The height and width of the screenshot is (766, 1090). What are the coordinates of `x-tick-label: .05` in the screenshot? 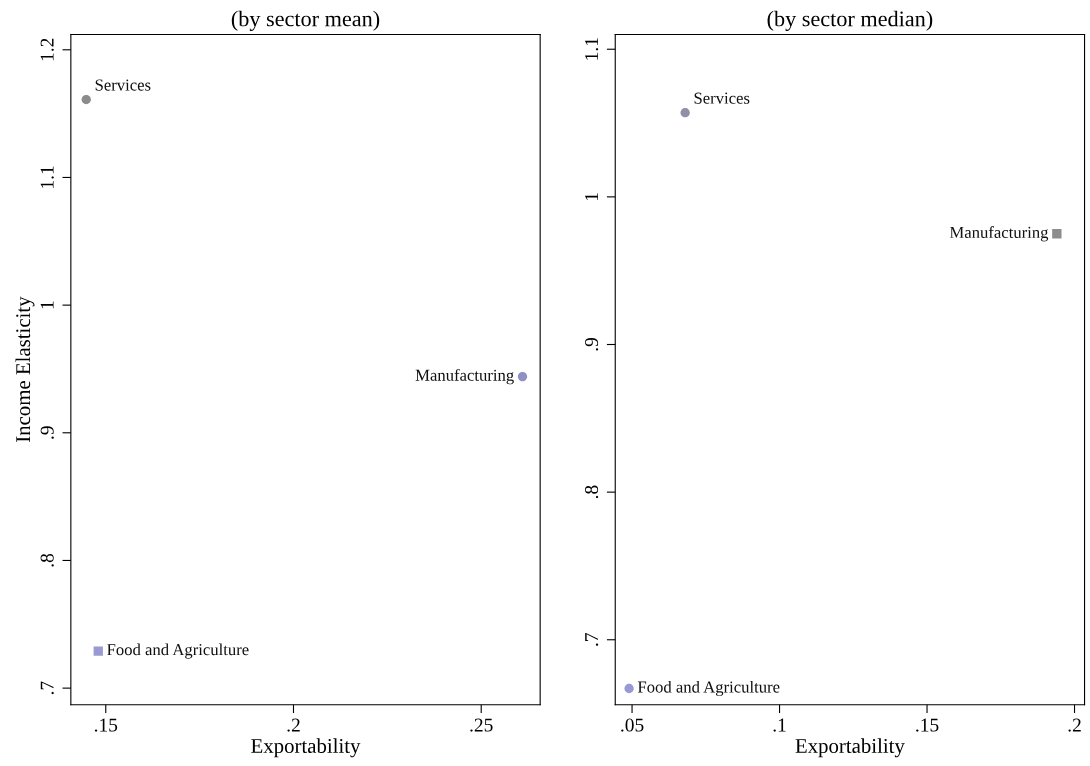 It's located at (632, 725).